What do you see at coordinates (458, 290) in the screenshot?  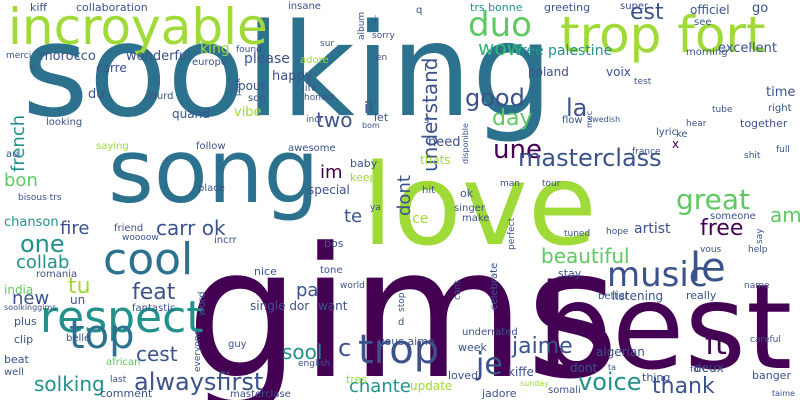 I see `word-cant: cant` at bounding box center [458, 290].